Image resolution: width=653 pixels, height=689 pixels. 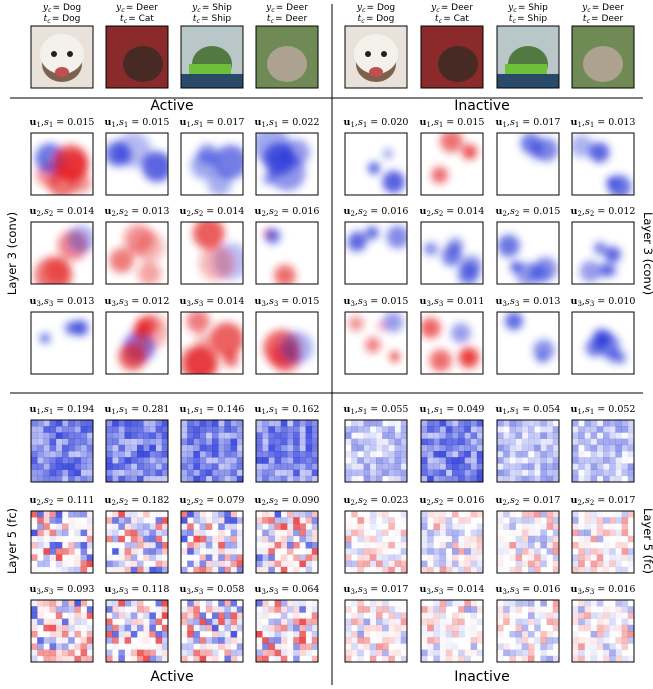 What do you see at coordinates (137, 57) in the screenshot?
I see `input-image` at bounding box center [137, 57].